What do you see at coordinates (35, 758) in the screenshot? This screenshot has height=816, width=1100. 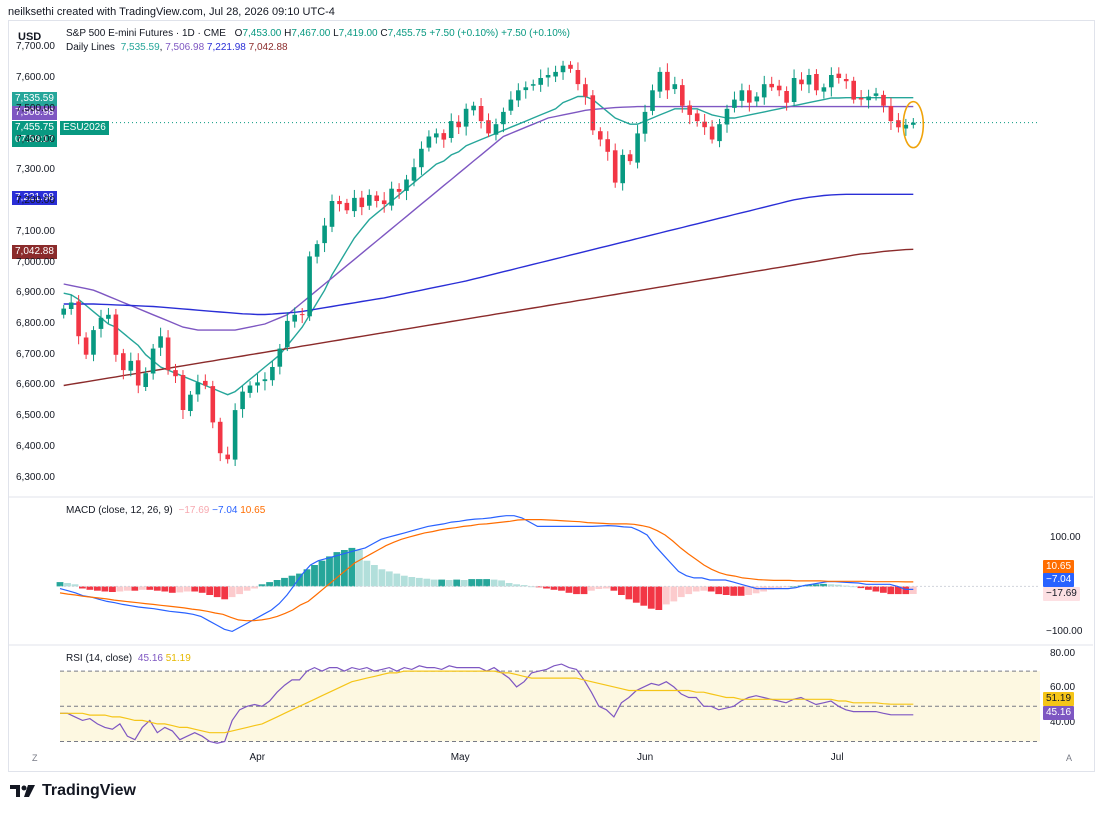 I see `timezone-icon: Z` at bounding box center [35, 758].